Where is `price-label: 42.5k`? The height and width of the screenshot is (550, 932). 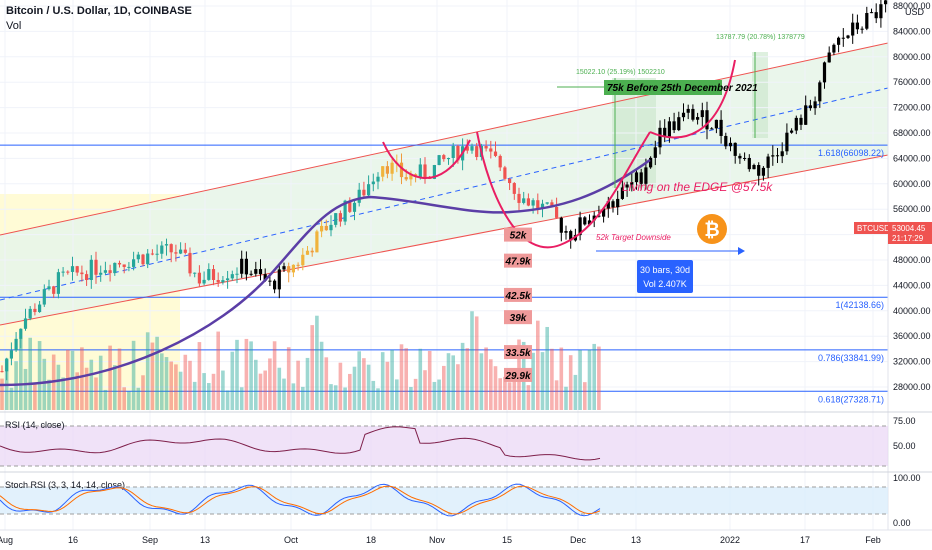
price-label: 42.5k is located at coordinates (518, 294).